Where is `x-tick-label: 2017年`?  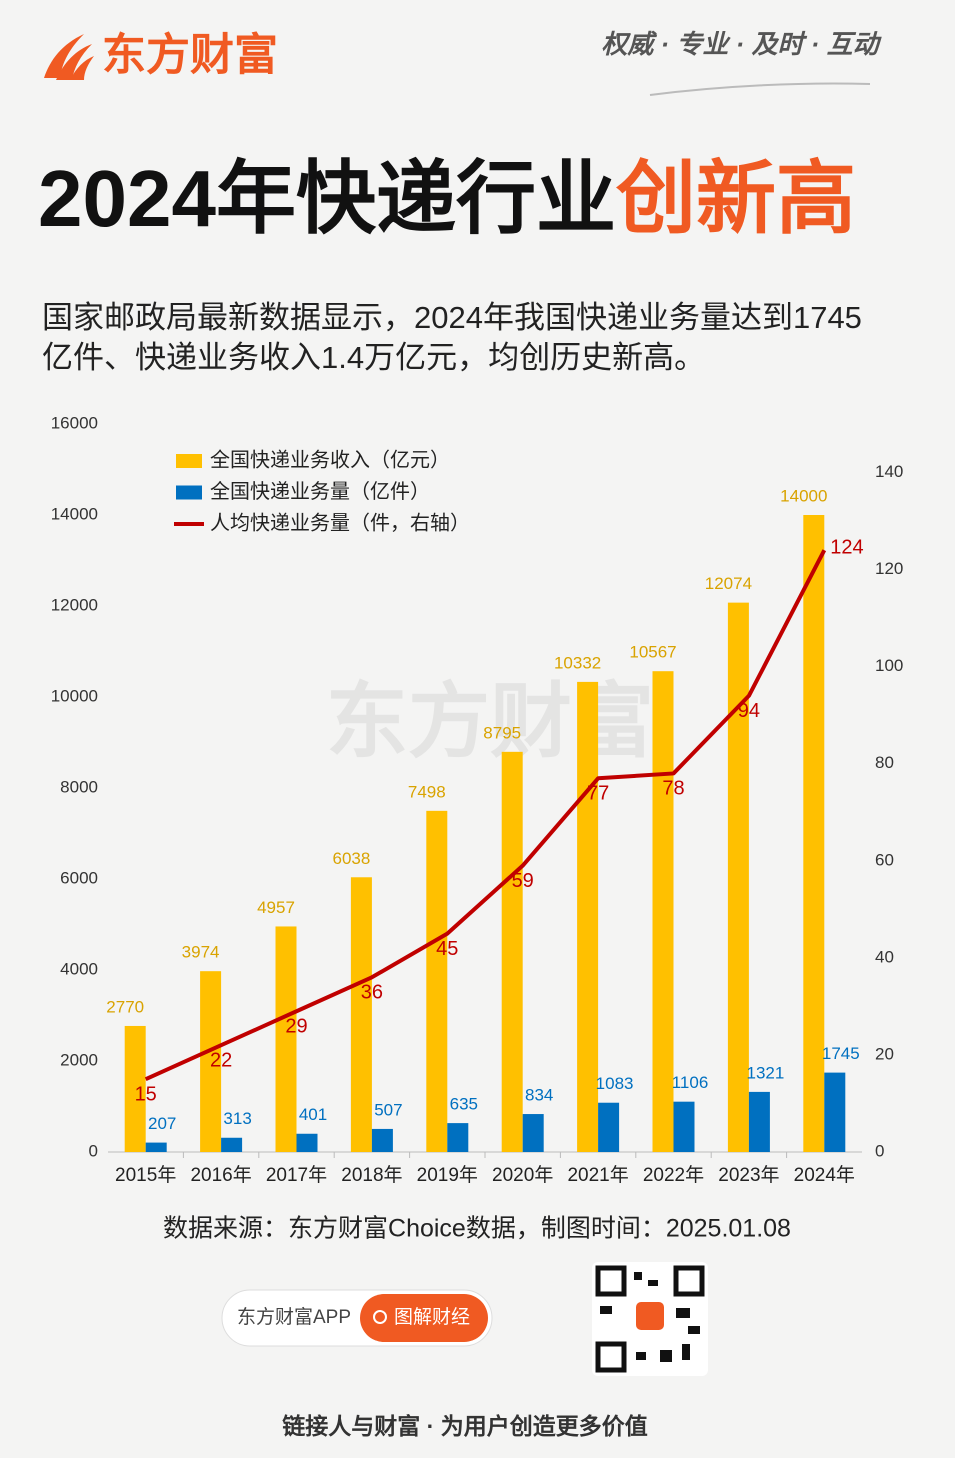 x-tick-label: 2017年 is located at coordinates (296, 1175).